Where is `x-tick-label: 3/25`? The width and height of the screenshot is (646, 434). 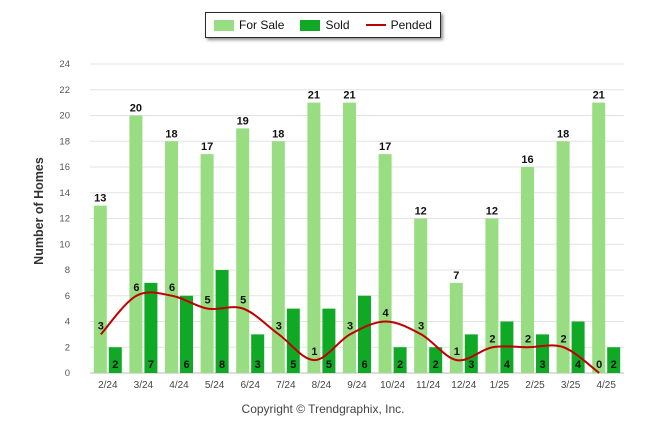
x-tick-label: 3/25 is located at coordinates (571, 385).